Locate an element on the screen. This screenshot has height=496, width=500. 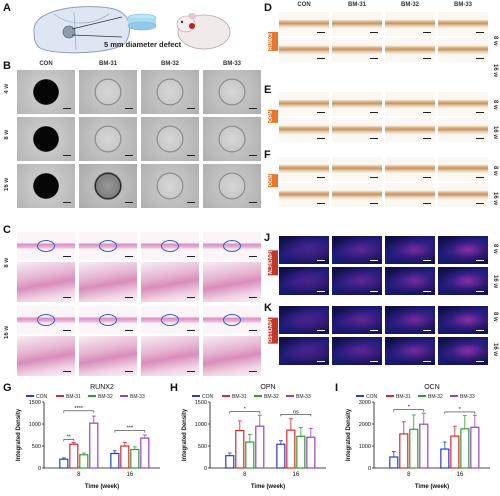
e-row-8w: 8 w is located at coordinates (495, 105).